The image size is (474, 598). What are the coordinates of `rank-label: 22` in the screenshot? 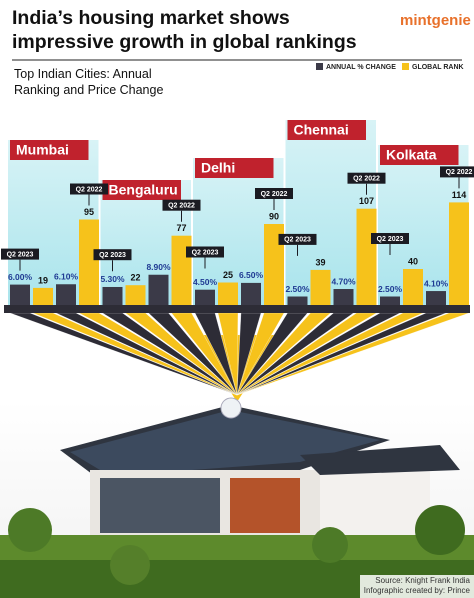 It's located at (135, 278).